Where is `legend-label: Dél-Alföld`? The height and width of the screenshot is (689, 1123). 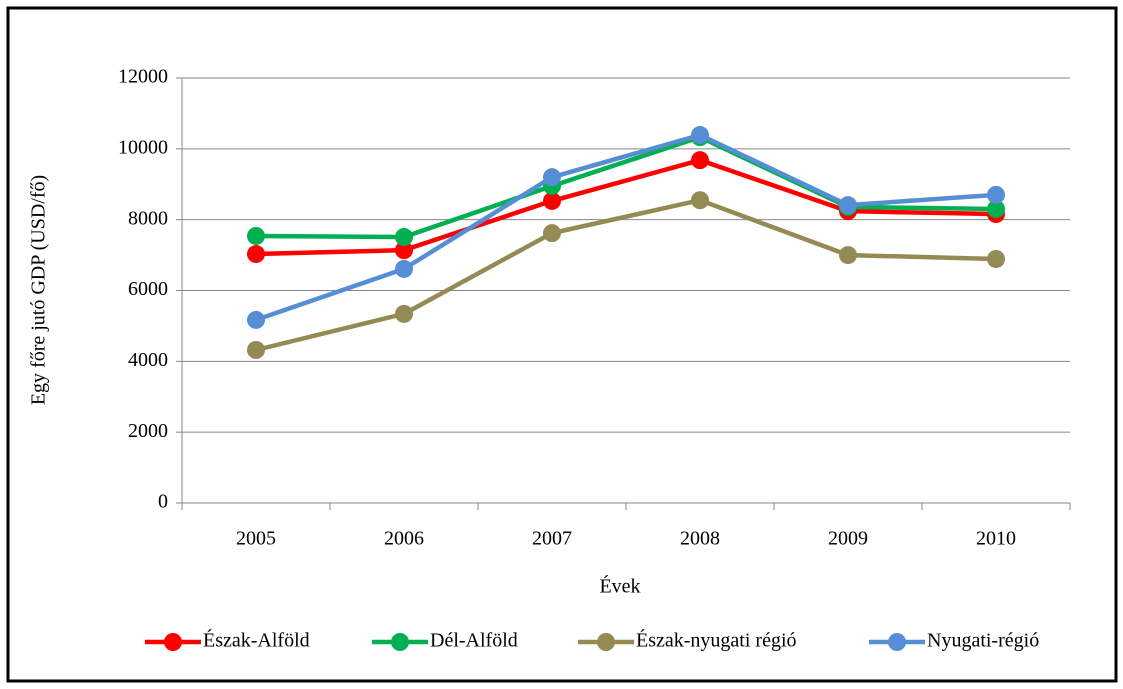
legend-label: Dél-Alföld is located at coordinates (474, 641).